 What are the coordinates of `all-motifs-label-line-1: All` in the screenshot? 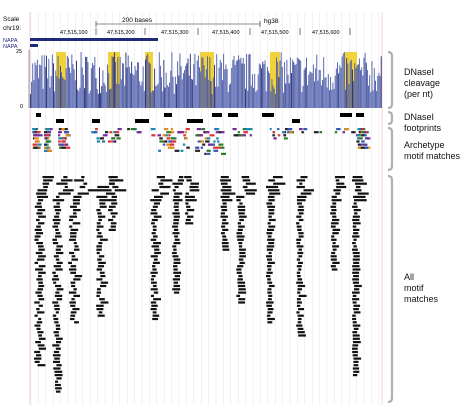 It's located at (409, 277).